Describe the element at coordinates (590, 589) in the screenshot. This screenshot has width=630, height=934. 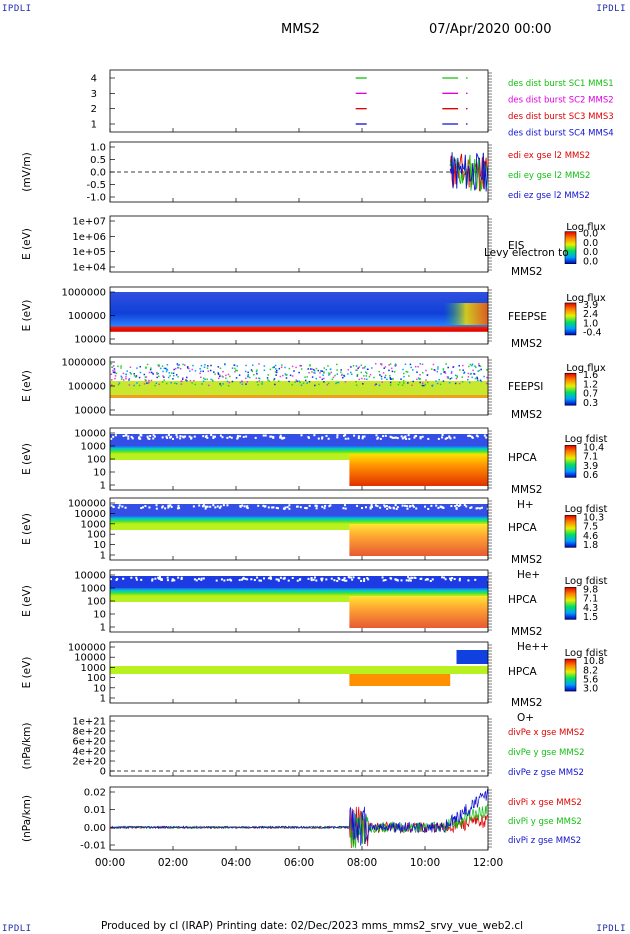
I see `colorbar-tick-label: 9.8` at that location.